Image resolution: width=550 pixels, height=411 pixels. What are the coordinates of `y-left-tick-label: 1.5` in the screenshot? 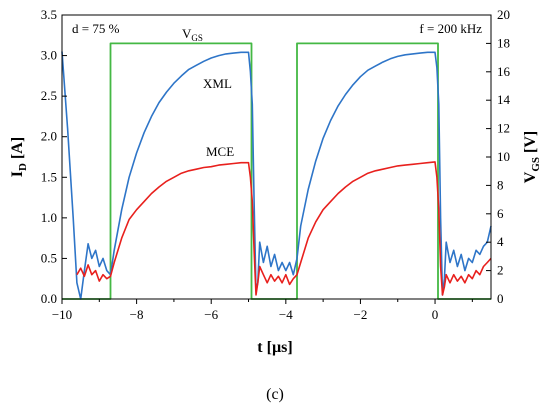 It's located at (49, 176).